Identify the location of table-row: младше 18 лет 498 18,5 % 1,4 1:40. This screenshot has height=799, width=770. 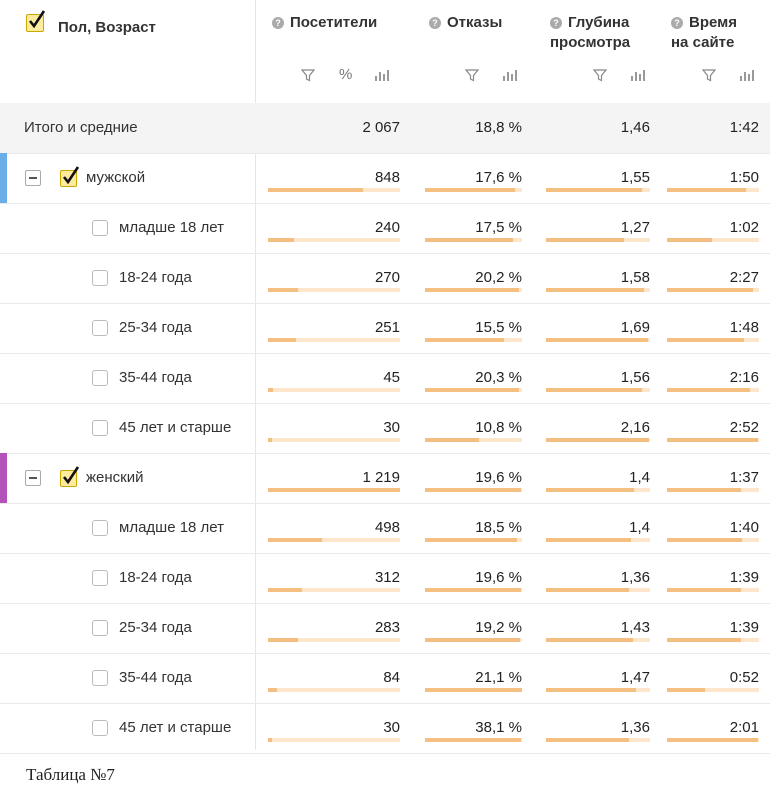
(385, 528).